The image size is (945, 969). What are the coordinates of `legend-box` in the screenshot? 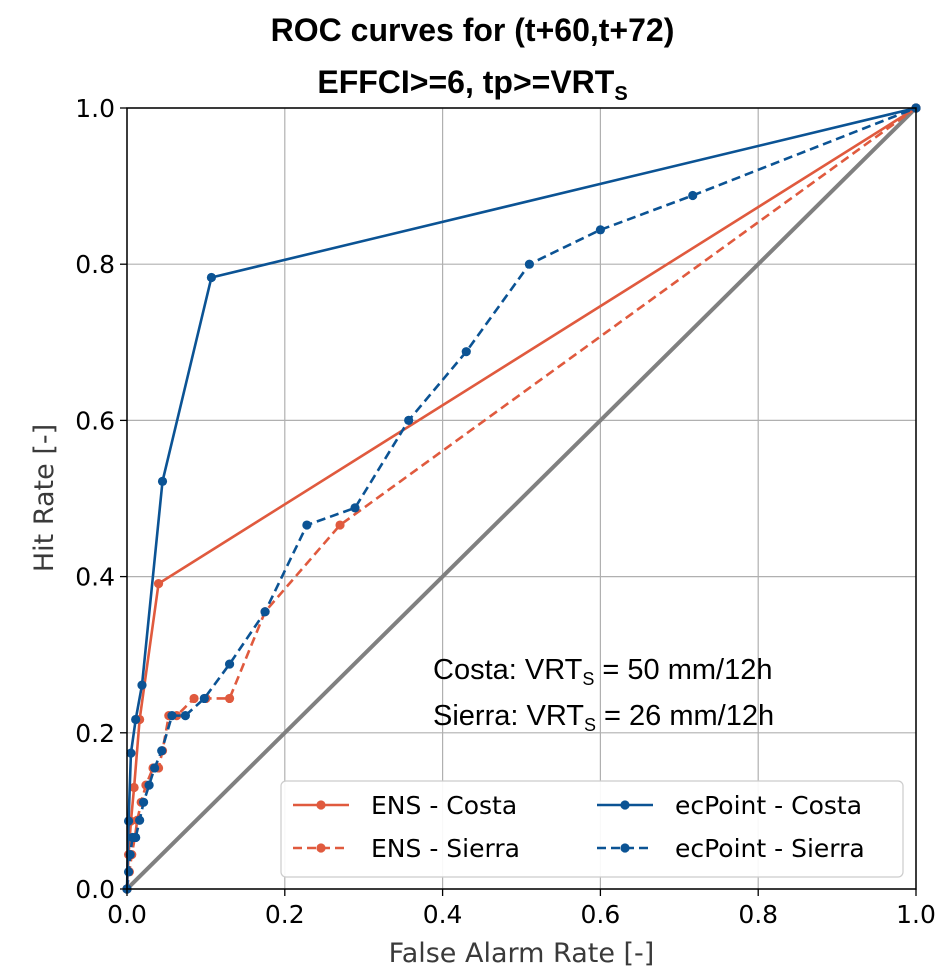 It's located at (592, 829).